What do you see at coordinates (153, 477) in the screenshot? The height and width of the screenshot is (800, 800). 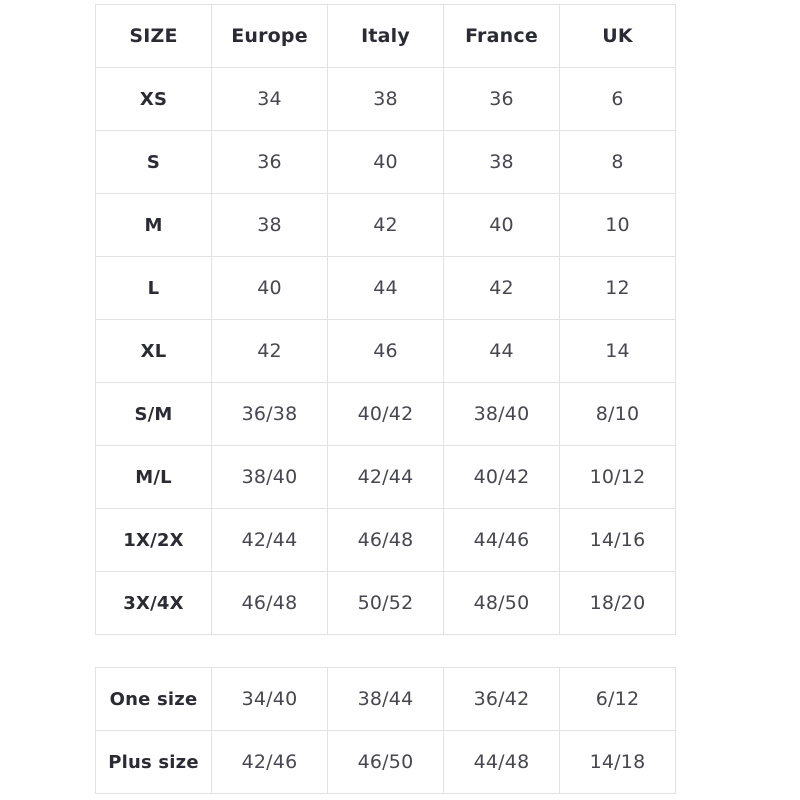 I see `size-label-cell: M/L` at bounding box center [153, 477].